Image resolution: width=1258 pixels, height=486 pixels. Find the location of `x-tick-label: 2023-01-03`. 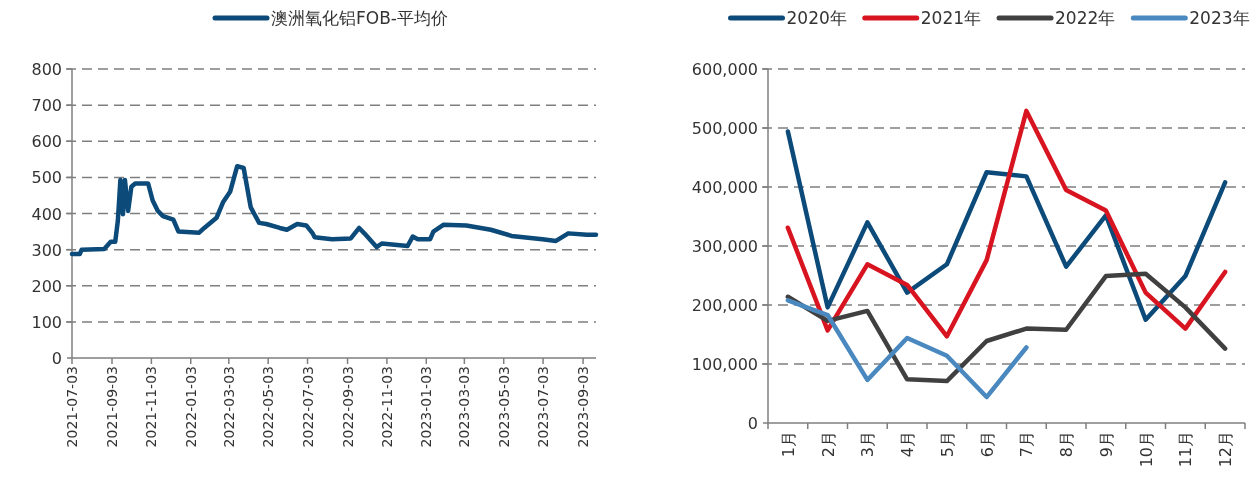

x-tick-label: 2023-01-03 is located at coordinates (426, 407).